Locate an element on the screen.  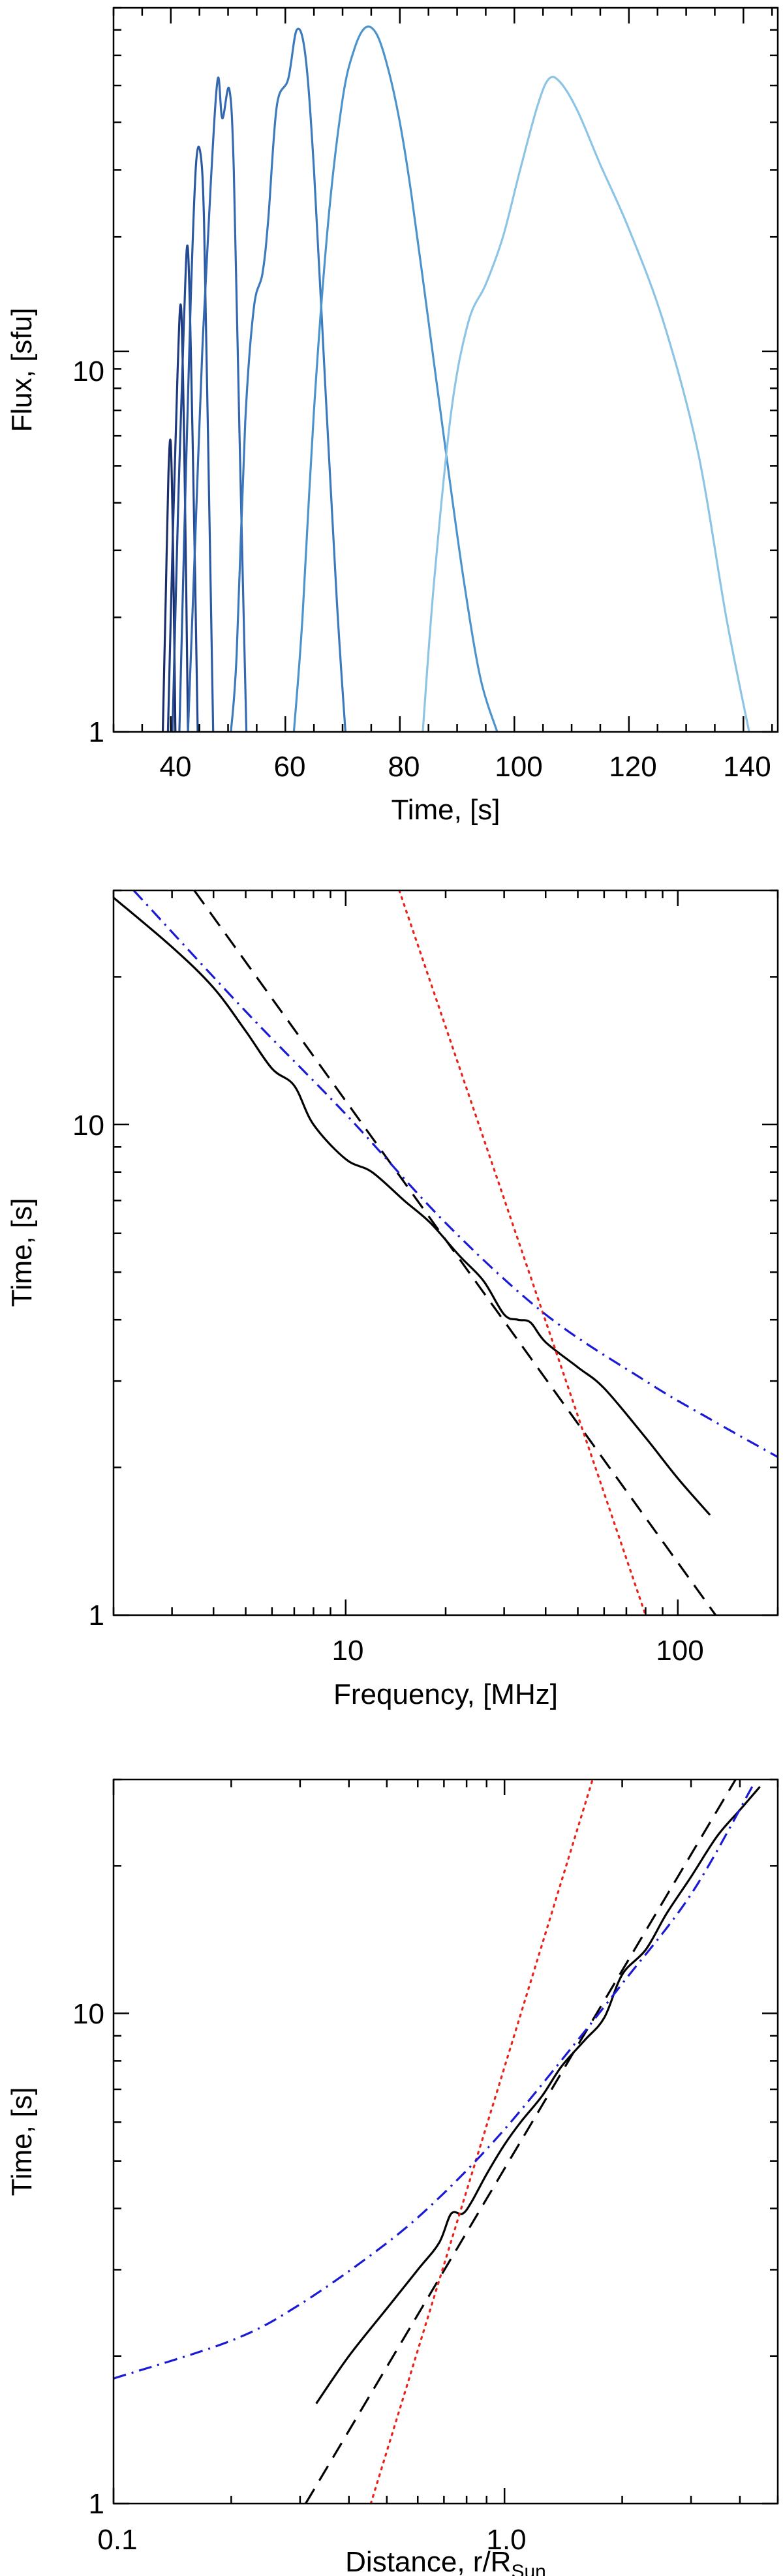
x-tick-label: 60 is located at coordinates (290, 767).